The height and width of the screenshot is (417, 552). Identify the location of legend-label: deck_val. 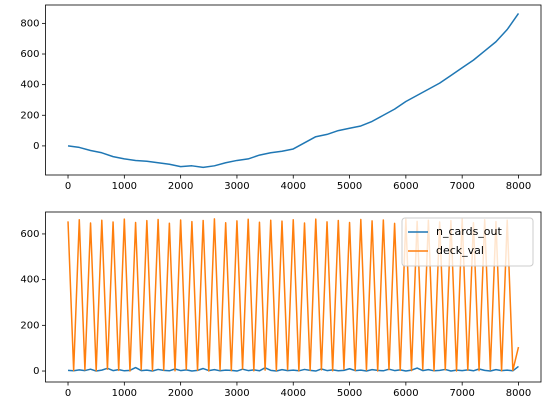
(460, 250).